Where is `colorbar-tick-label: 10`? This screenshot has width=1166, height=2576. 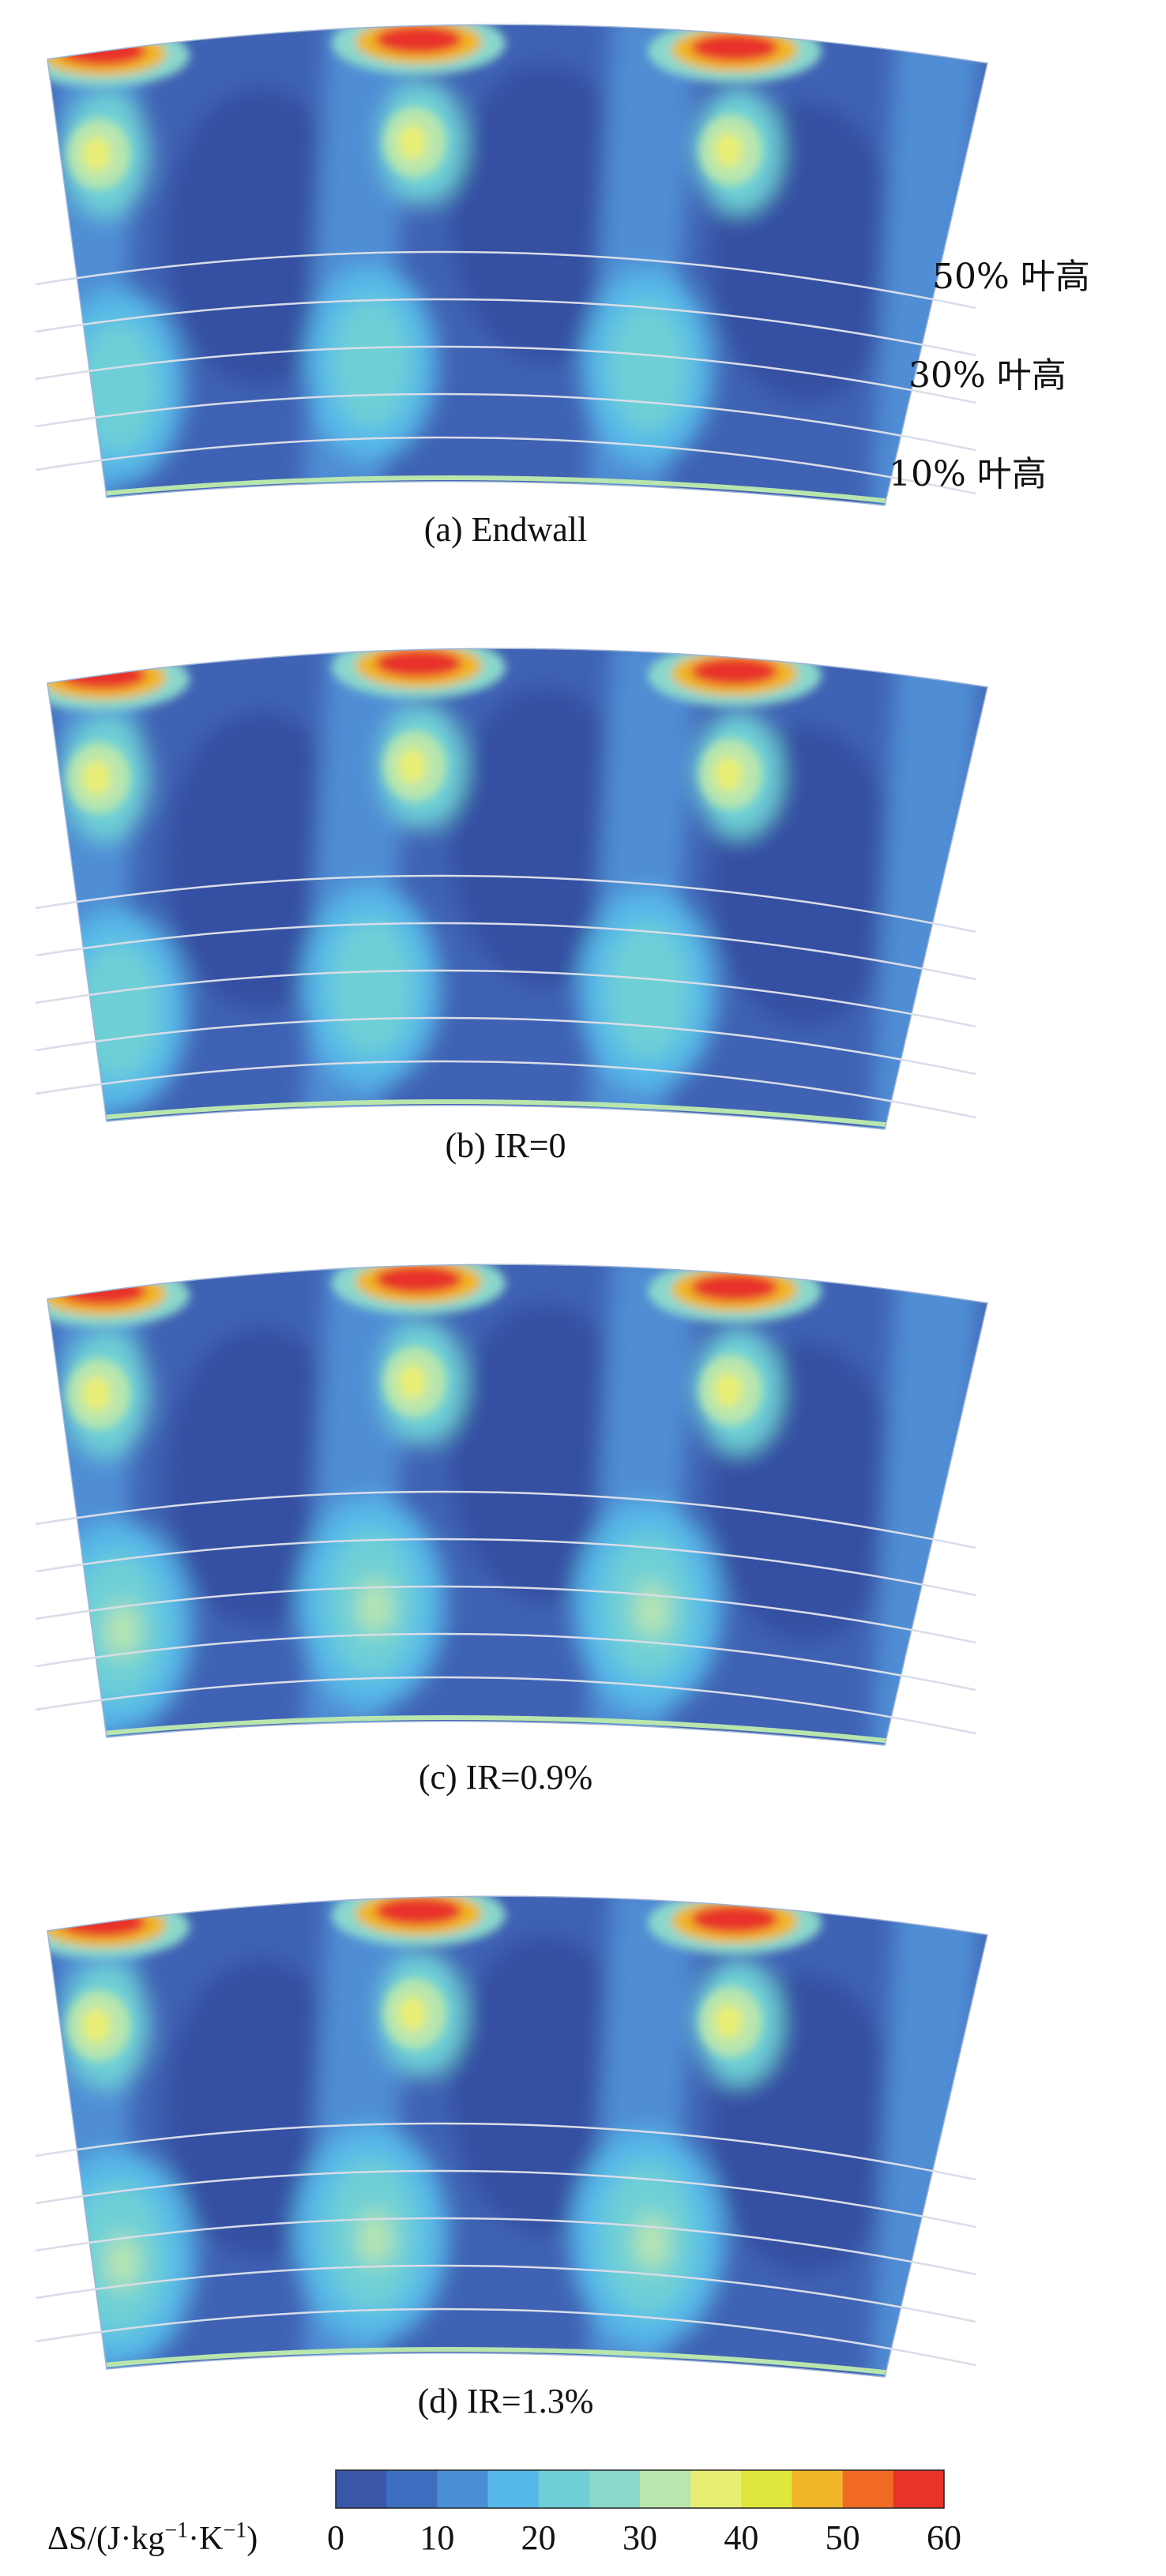
colorbar-tick-label: 10 is located at coordinates (437, 2537).